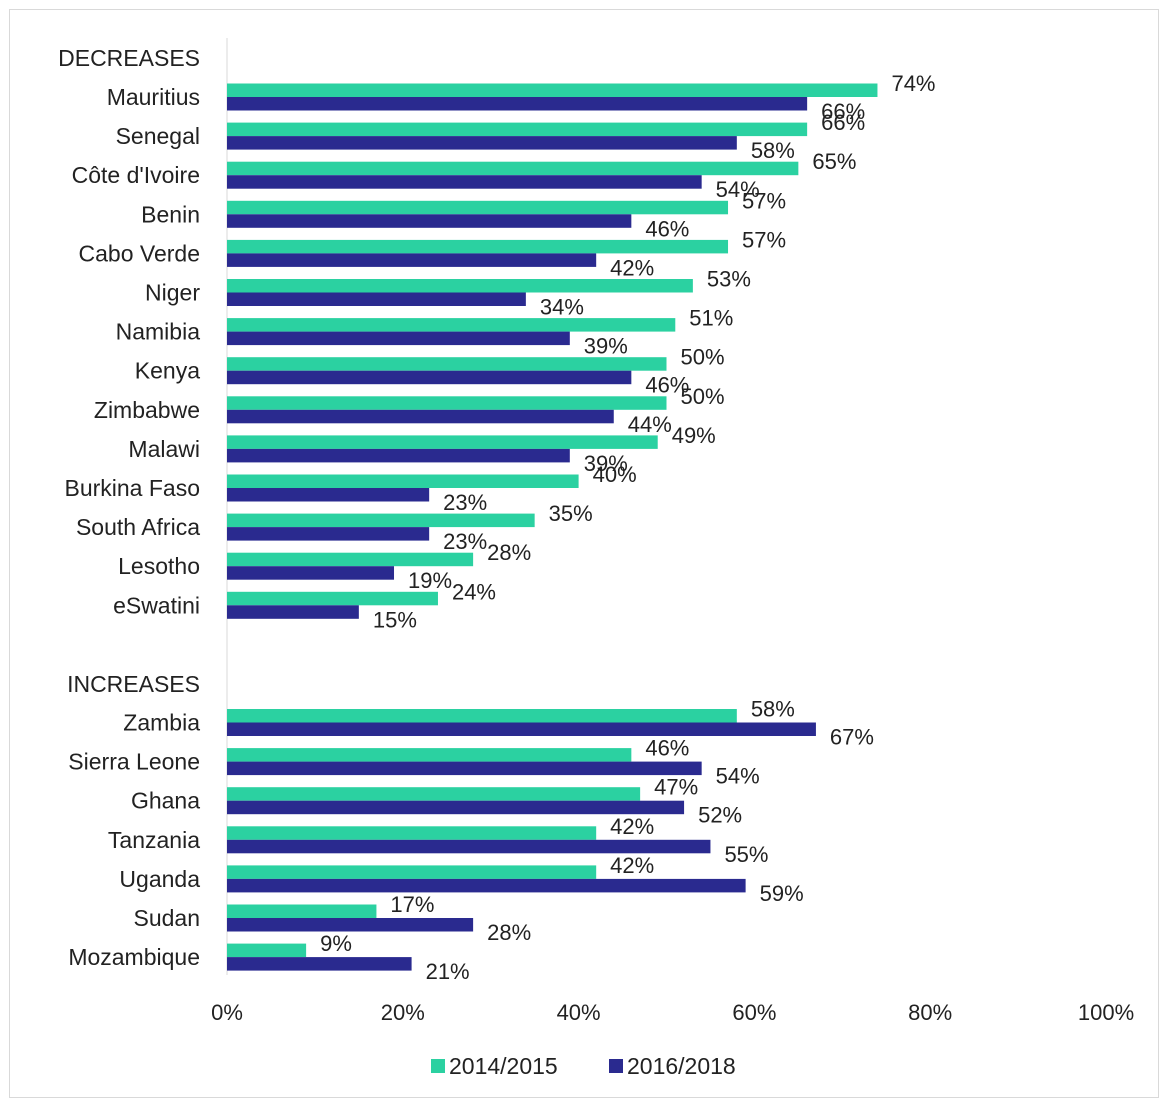 This screenshot has width=1160, height=1099. What do you see at coordinates (134, 762) in the screenshot?
I see `category-label: Sierra Leone` at bounding box center [134, 762].